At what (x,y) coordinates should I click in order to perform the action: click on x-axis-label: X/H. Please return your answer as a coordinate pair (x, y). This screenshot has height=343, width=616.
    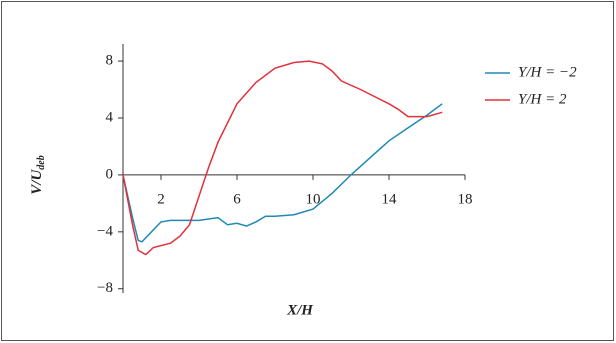
    Looking at the image, I should click on (300, 310).